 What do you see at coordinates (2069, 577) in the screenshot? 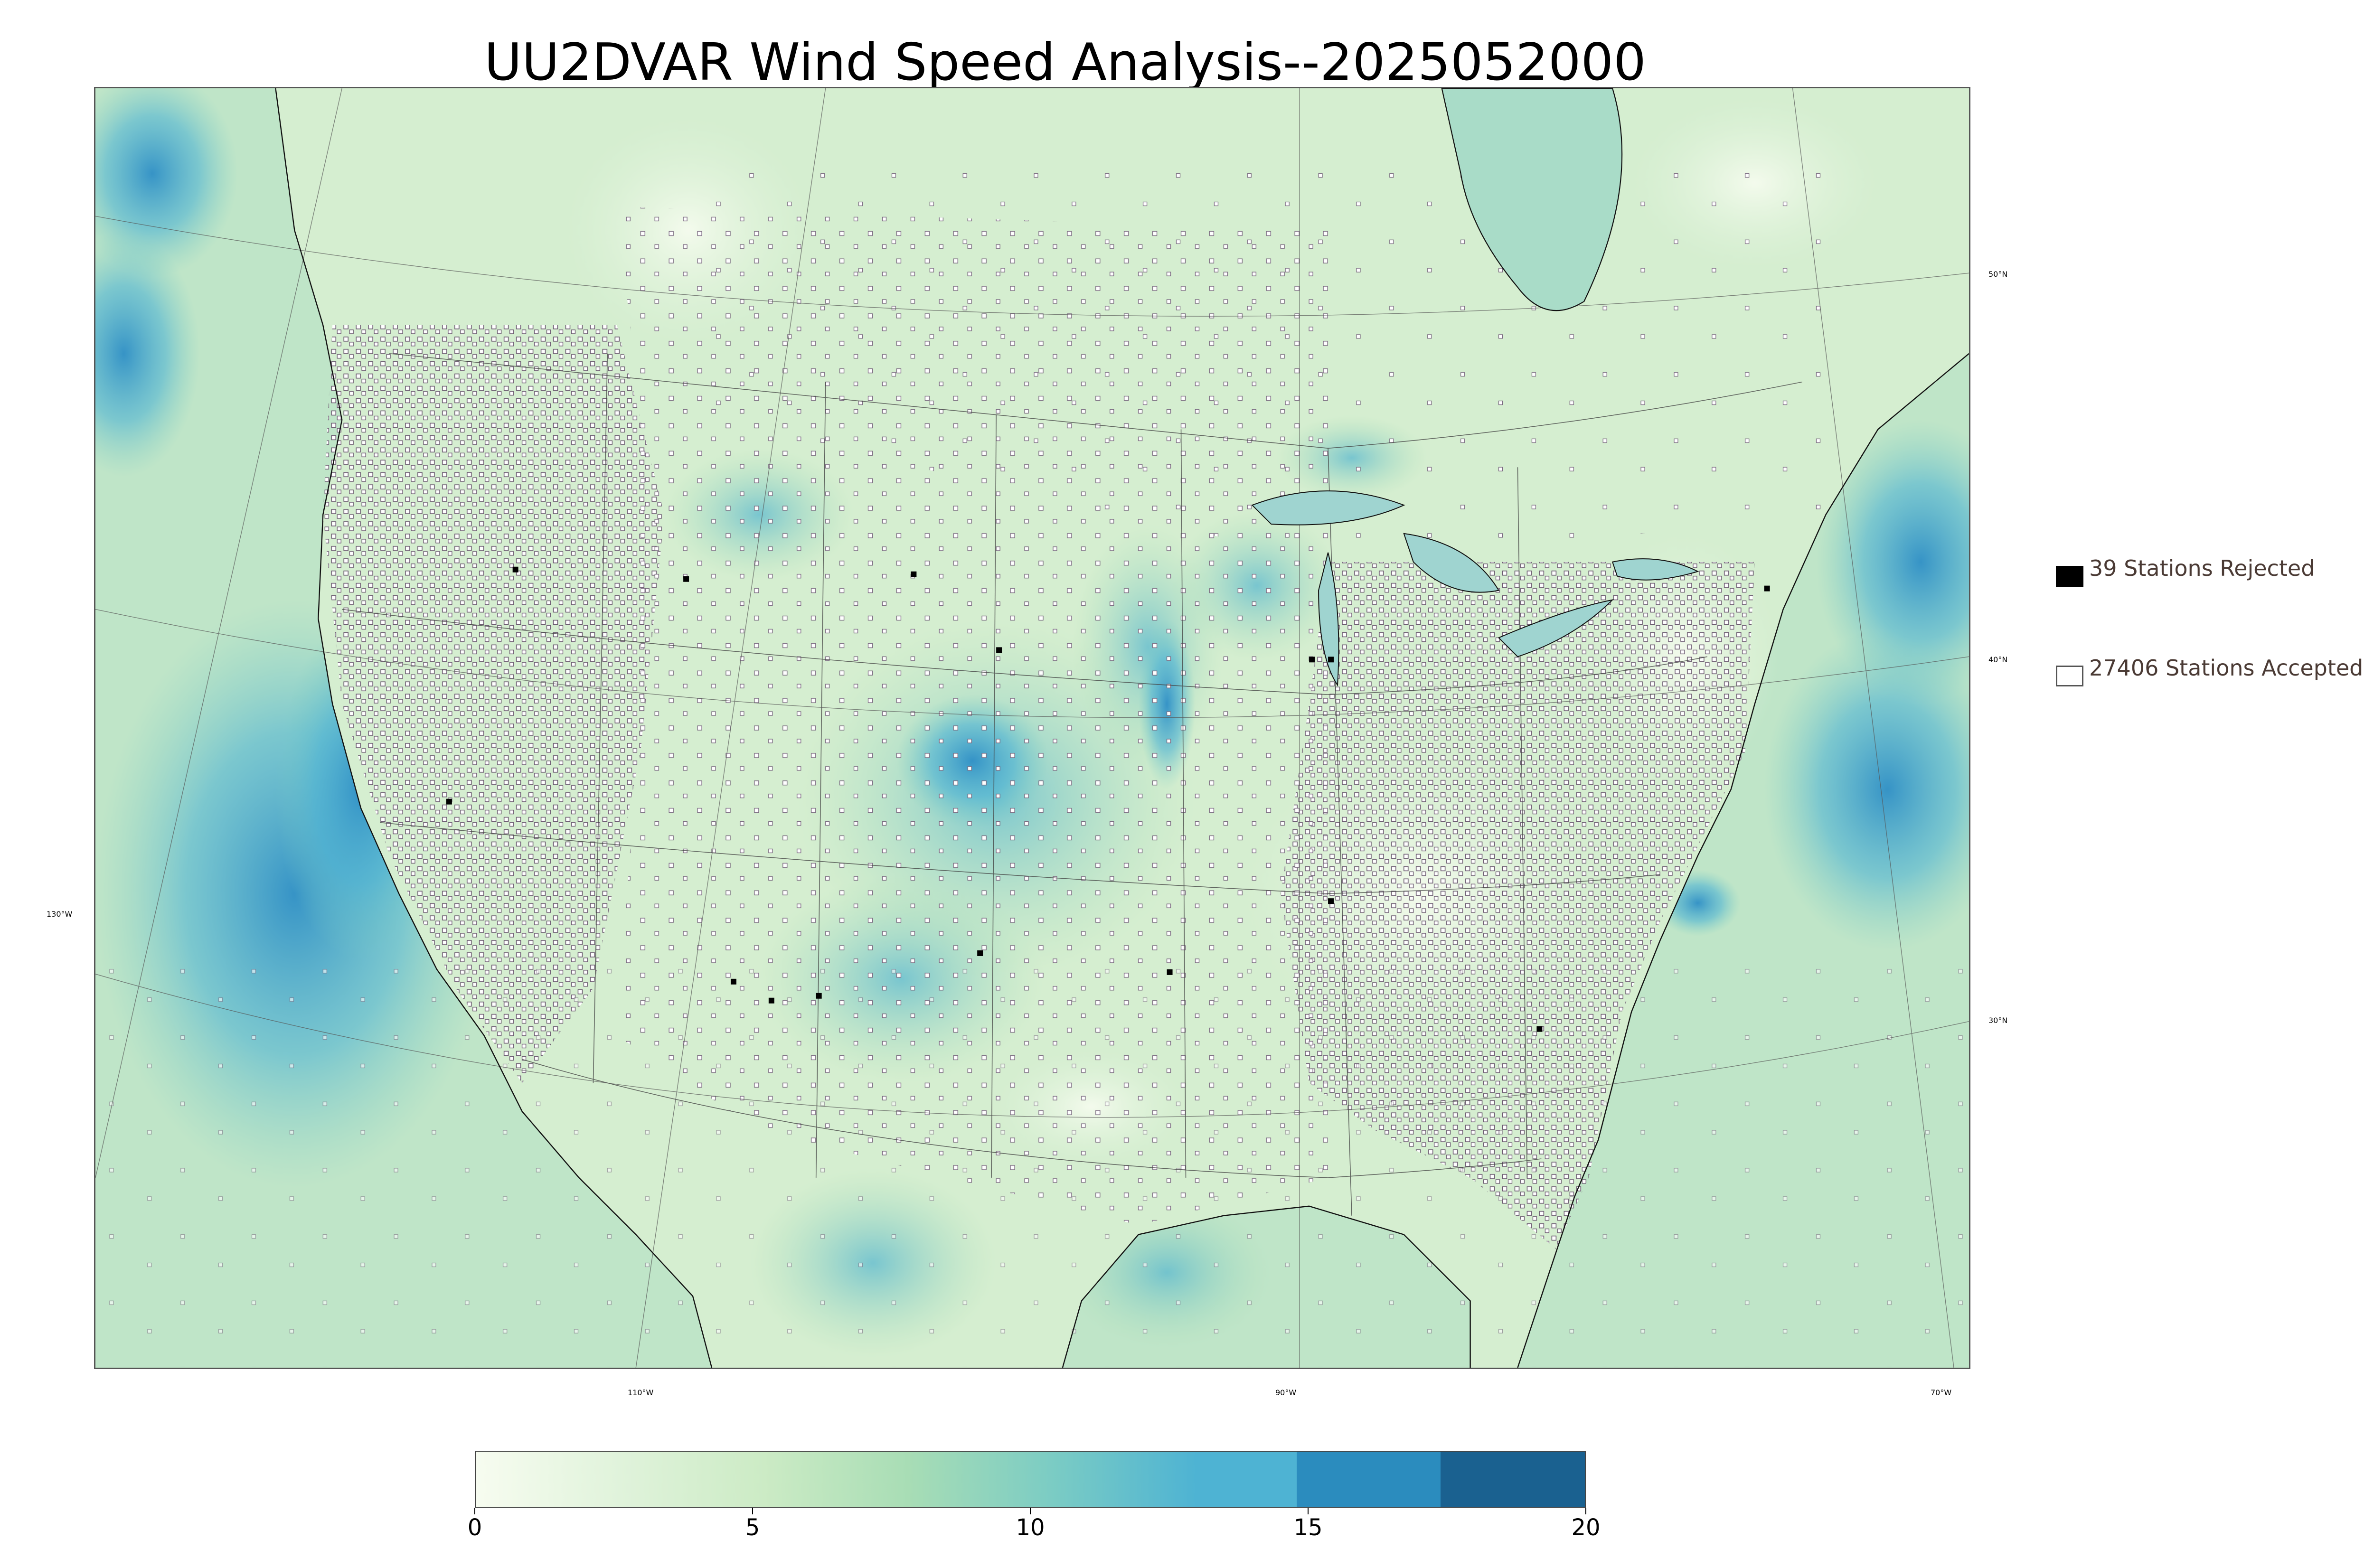
I see `rejected-swatch` at bounding box center [2069, 577].